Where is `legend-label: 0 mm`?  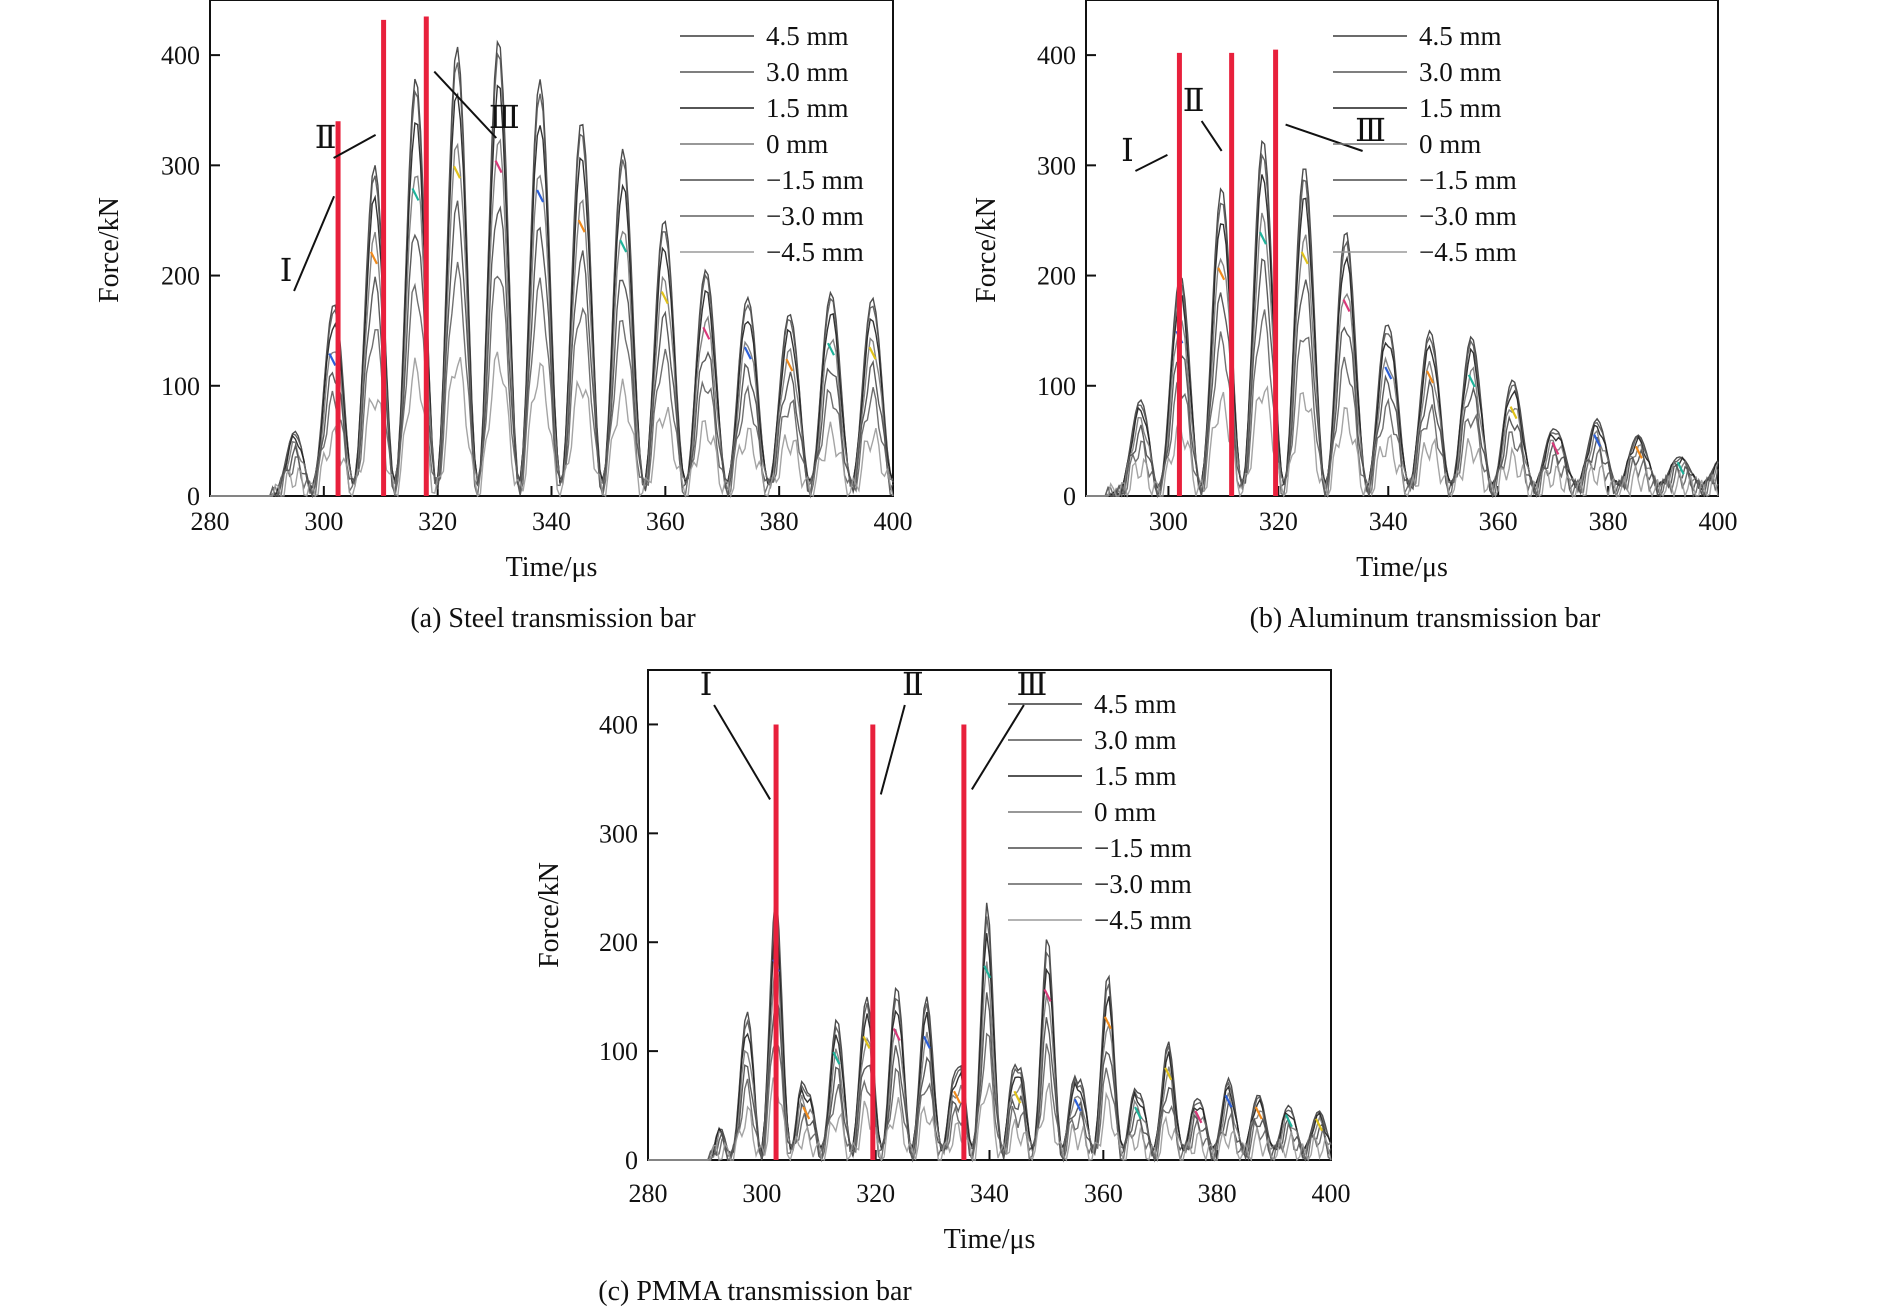 legend-label: 0 mm is located at coordinates (797, 144).